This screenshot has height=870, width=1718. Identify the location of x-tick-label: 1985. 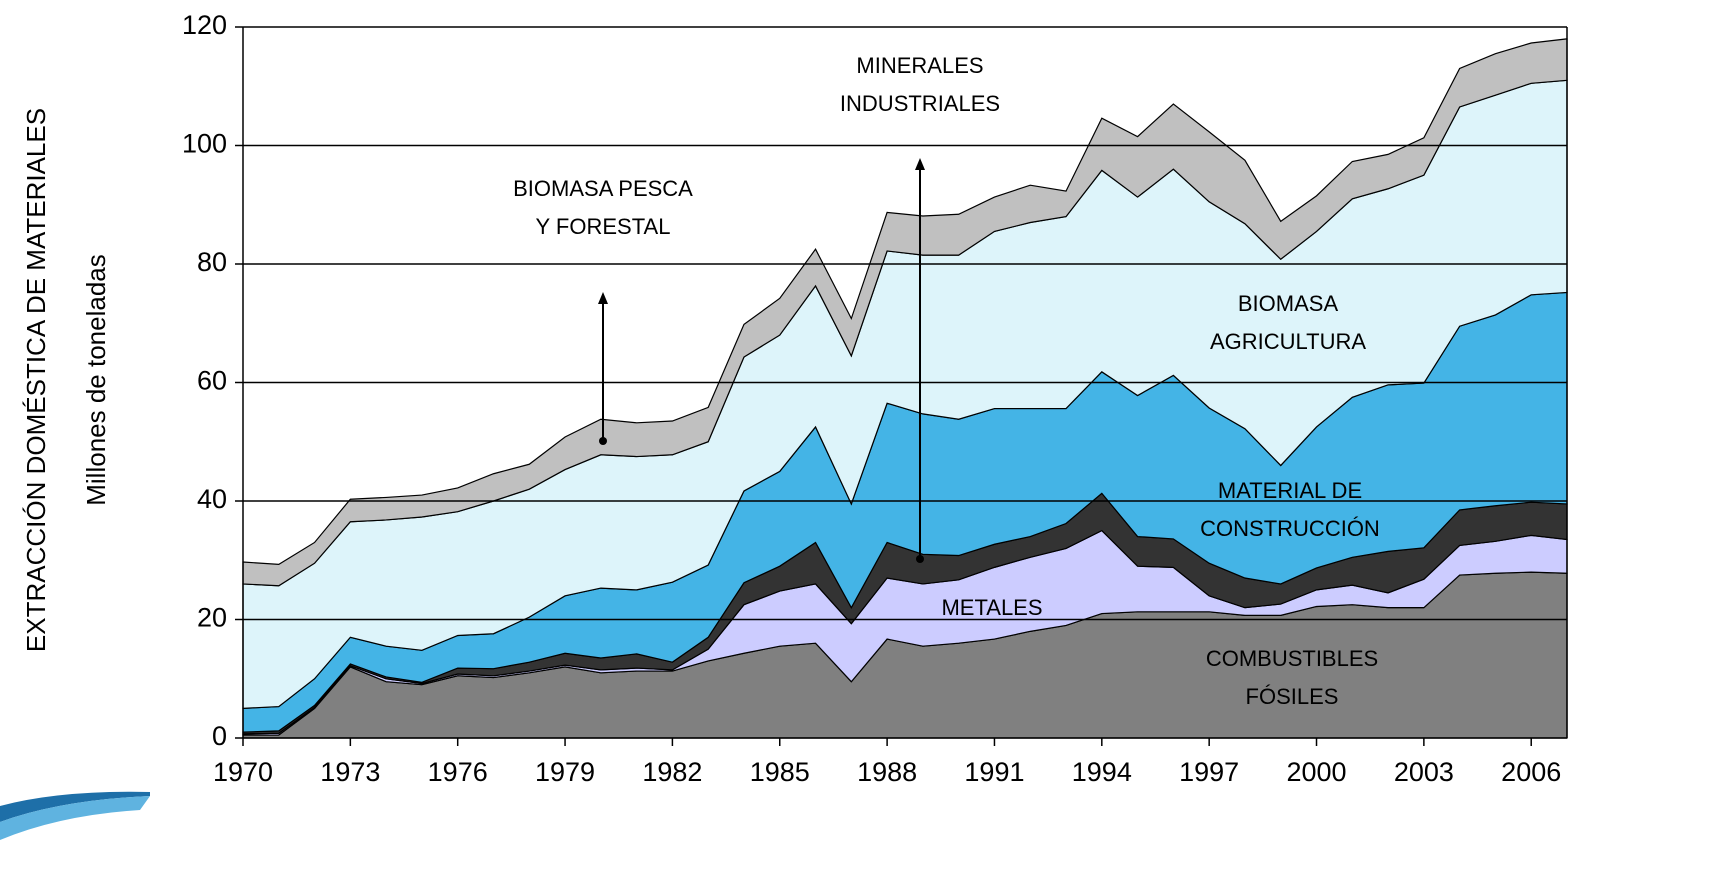
(780, 772).